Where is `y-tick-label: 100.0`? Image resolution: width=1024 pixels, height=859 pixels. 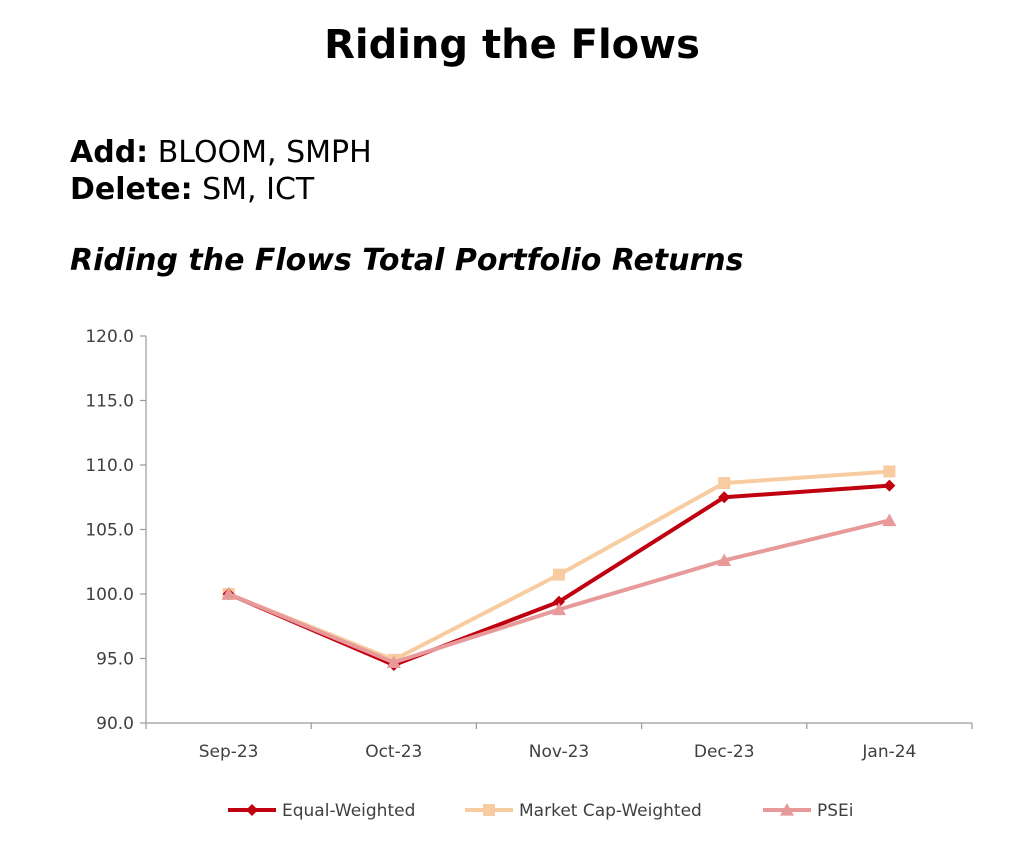
y-tick-label: 100.0 is located at coordinates (109, 595).